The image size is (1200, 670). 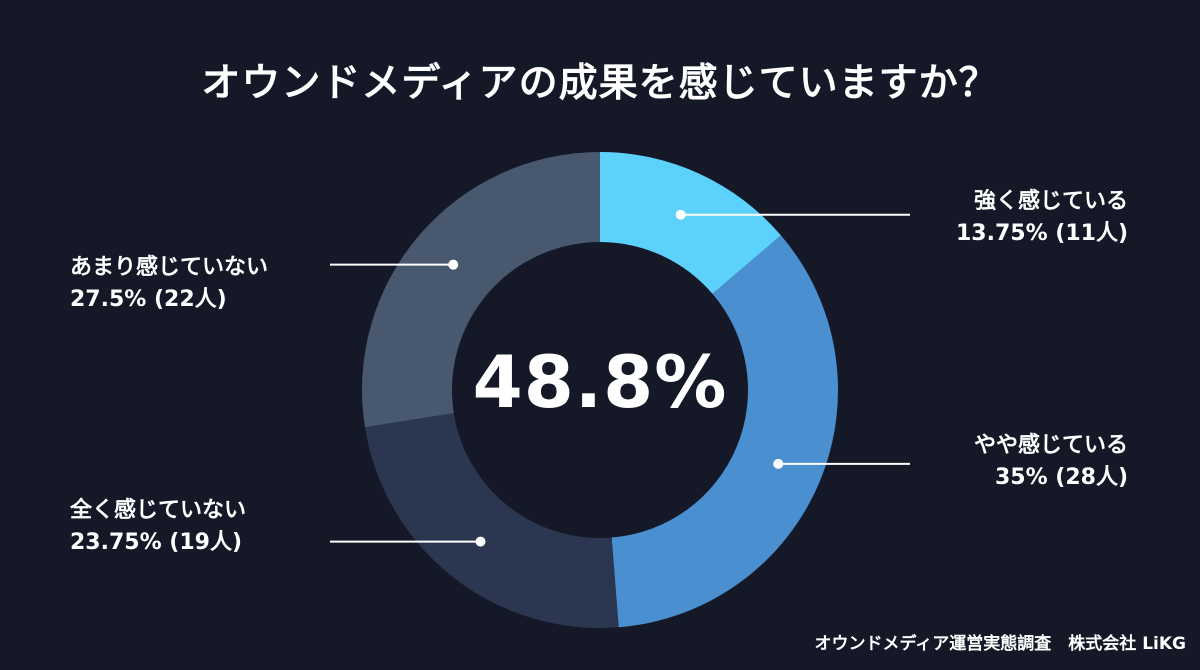 What do you see at coordinates (408, 541) in the screenshot?
I see `leader-not-at-all` at bounding box center [408, 541].